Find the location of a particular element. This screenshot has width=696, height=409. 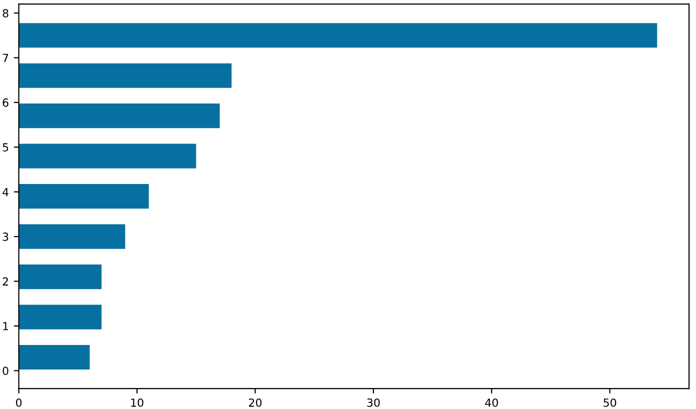

y-tick-label: 3 is located at coordinates (5, 236).